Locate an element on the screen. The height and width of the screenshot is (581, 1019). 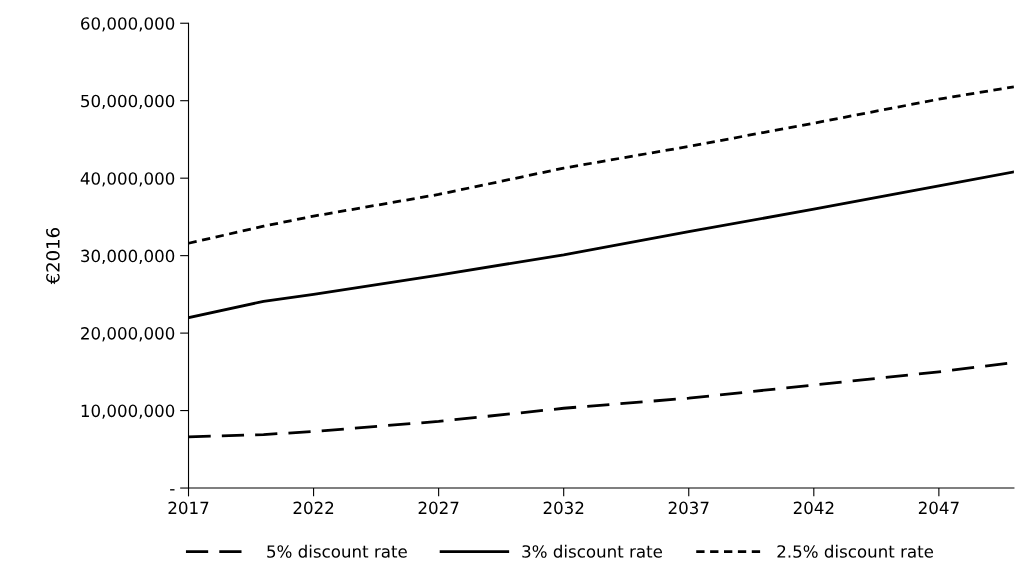
y-tick-label: 60,000,000 is located at coordinates (128, 24).